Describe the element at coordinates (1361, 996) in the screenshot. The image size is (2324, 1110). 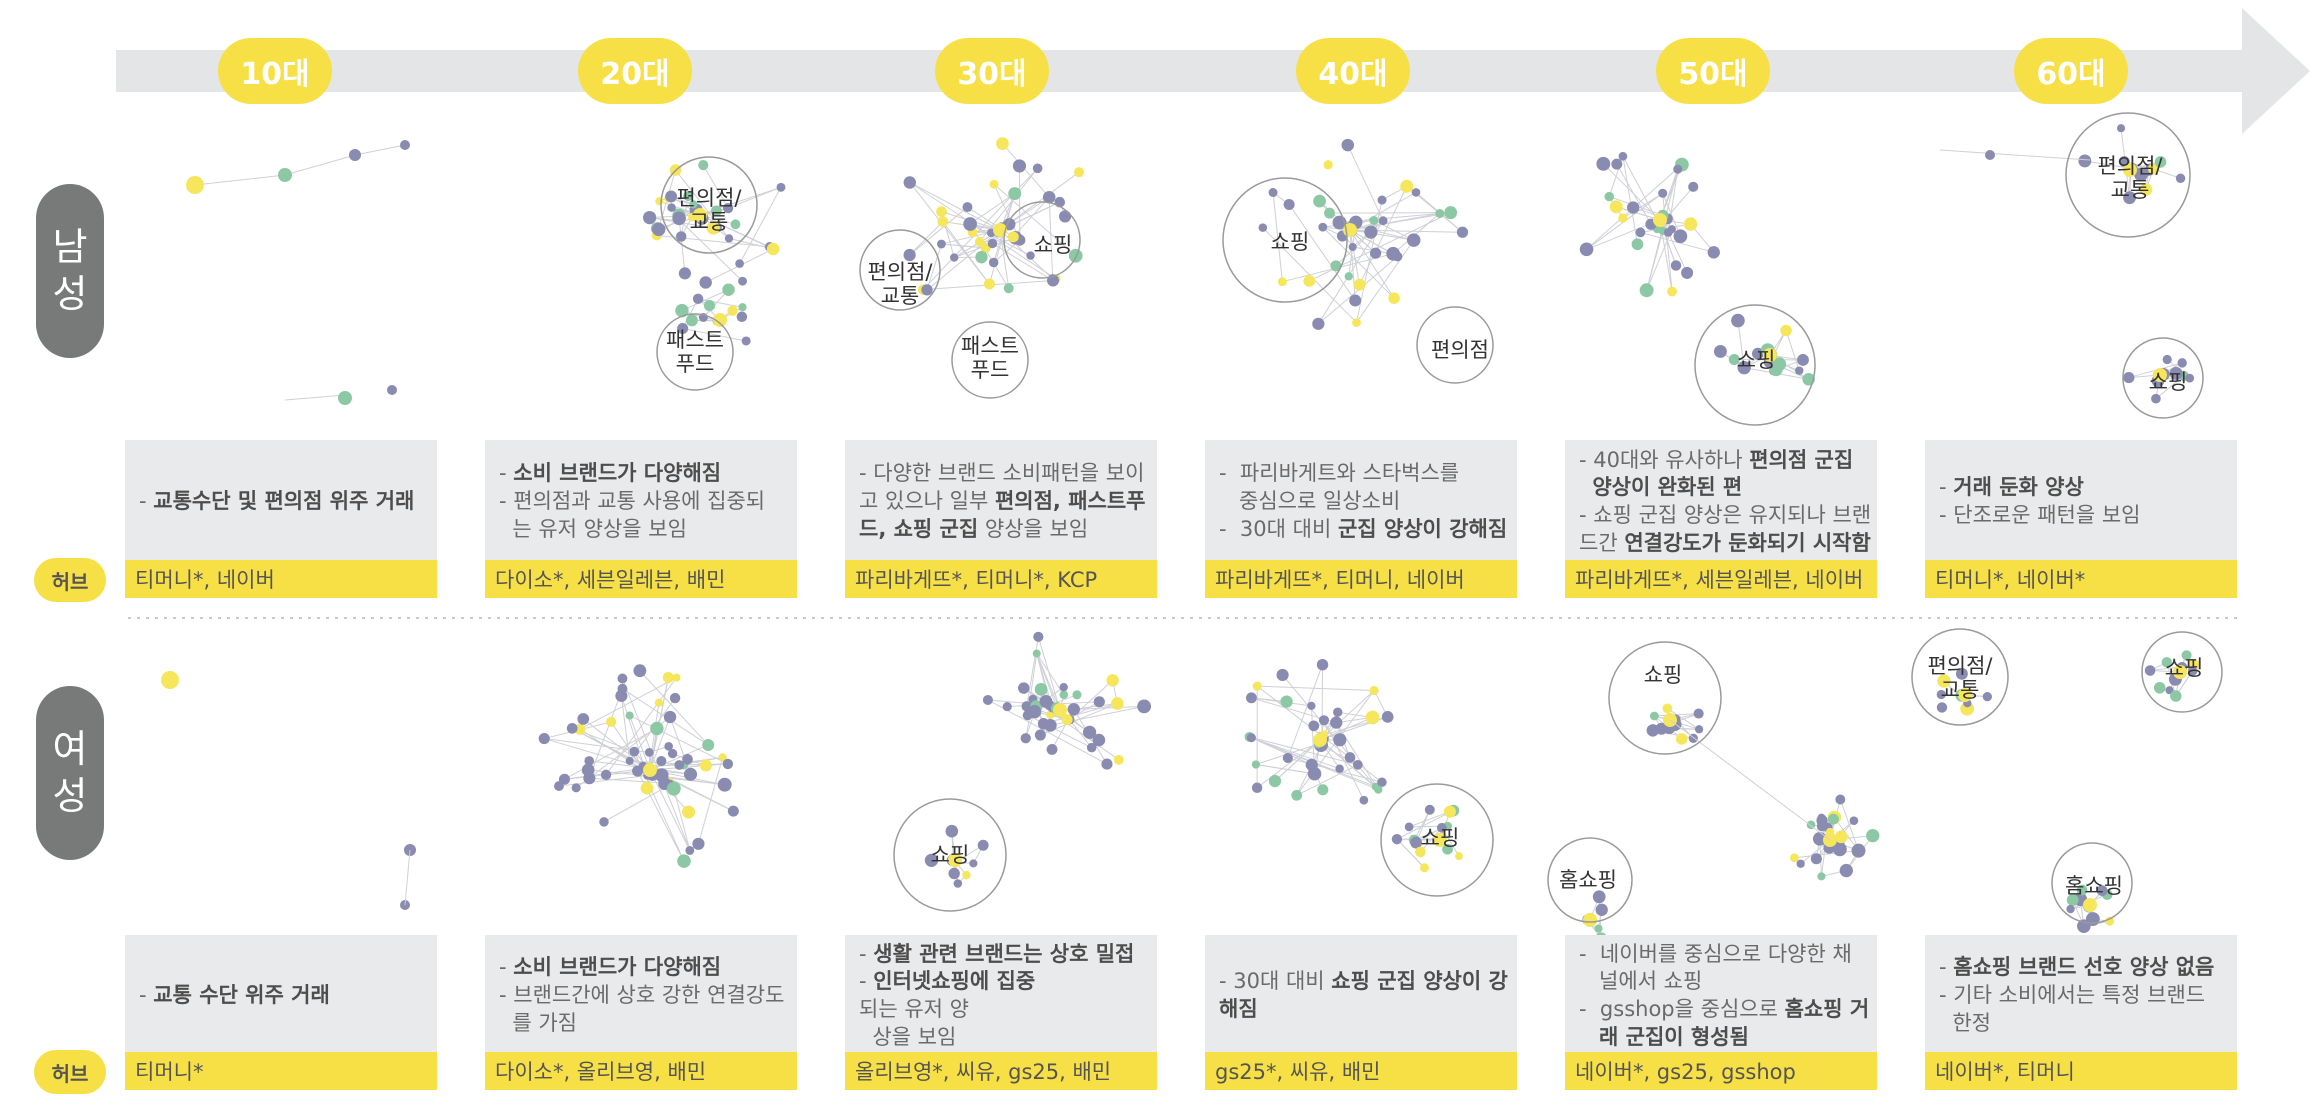
I see `female-description-40대: - 30대 대비 쇼핑 군집 양상이 강 해짐` at that location.